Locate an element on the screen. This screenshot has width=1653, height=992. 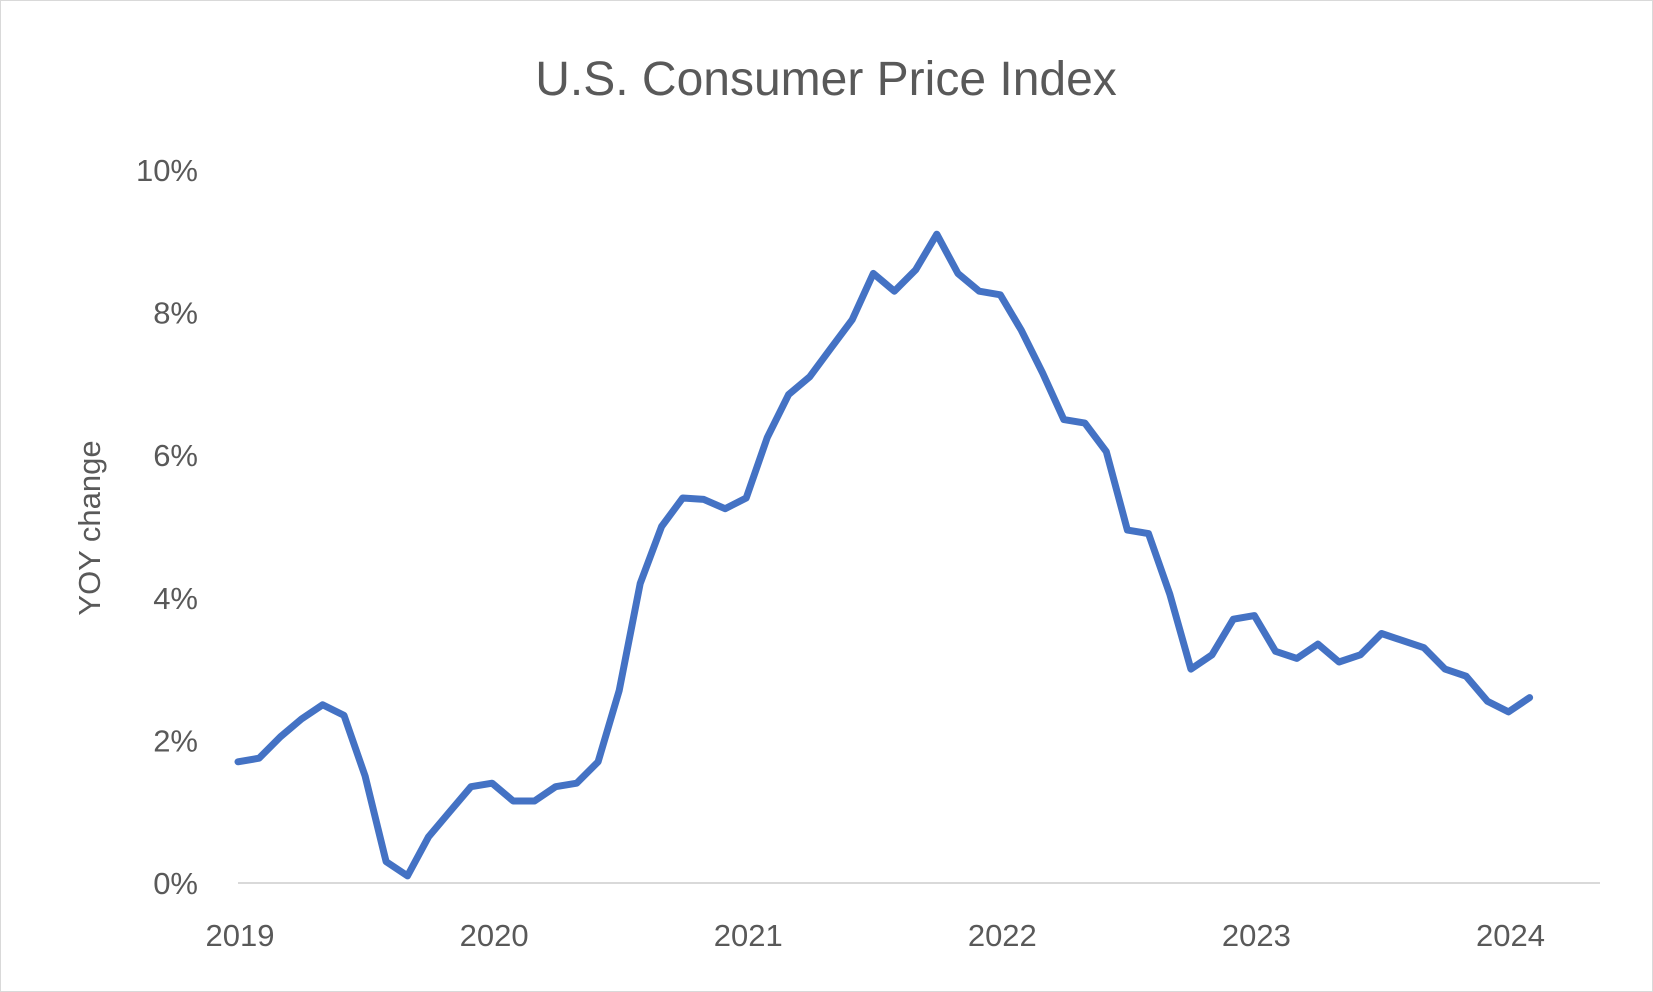
y-axis-title: YOY change is located at coordinates (89, 527).